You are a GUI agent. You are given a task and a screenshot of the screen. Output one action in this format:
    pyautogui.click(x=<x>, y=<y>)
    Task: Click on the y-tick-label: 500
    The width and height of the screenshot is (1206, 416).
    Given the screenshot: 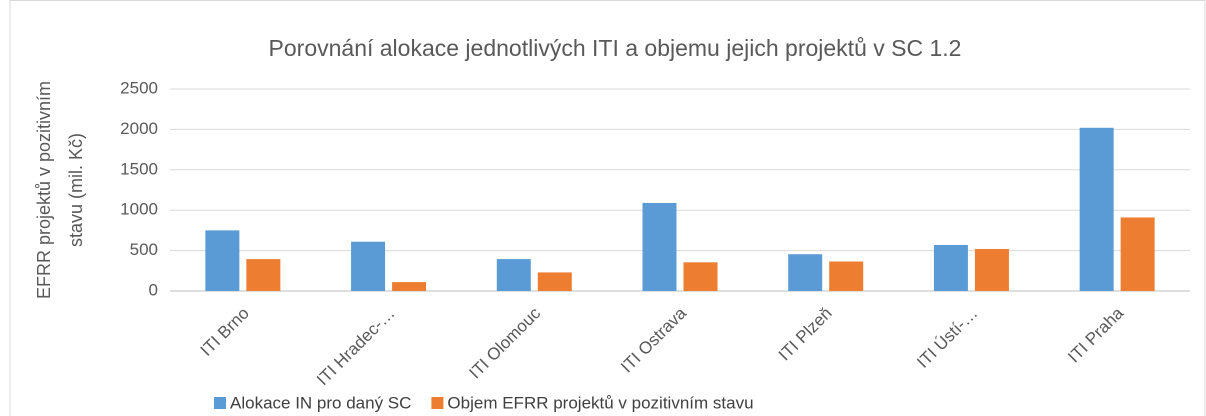 What is the action you would take?
    pyautogui.click(x=144, y=249)
    